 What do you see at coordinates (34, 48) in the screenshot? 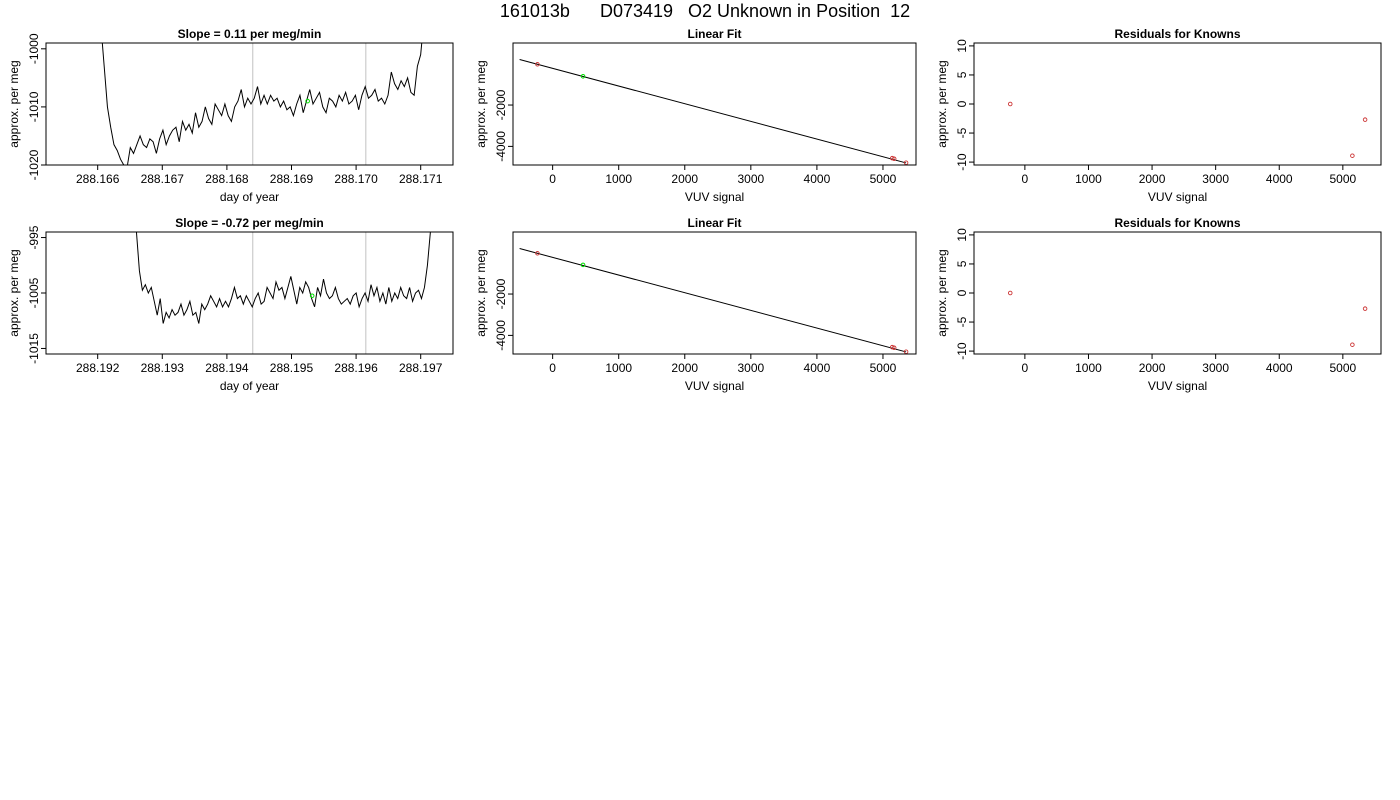
I see `y-tick-label: -1000` at bounding box center [34, 48].